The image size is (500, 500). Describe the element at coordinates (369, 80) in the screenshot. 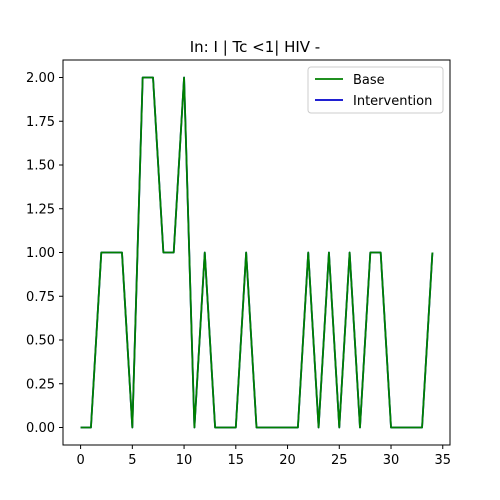

I see `legend-label-base: Base` at that location.